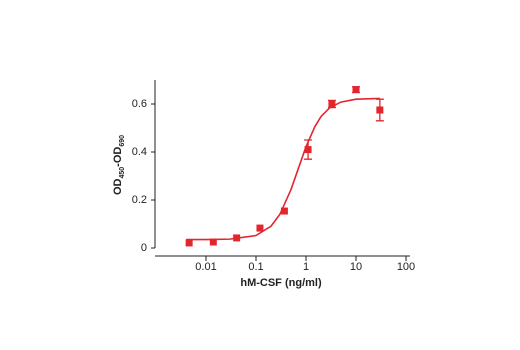  What do you see at coordinates (255, 267) in the screenshot?
I see `x-tick-label: 0.1` at bounding box center [255, 267].